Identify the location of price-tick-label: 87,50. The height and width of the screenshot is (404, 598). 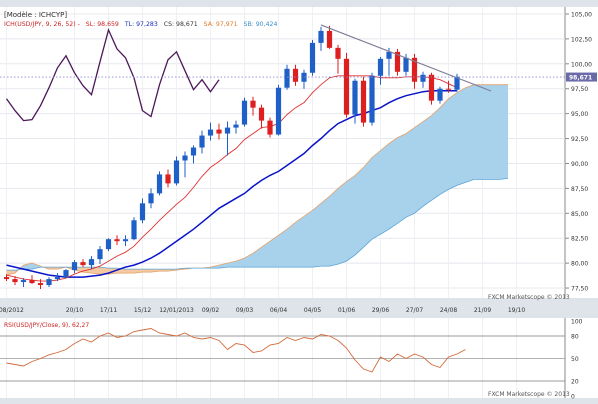
(579, 189).